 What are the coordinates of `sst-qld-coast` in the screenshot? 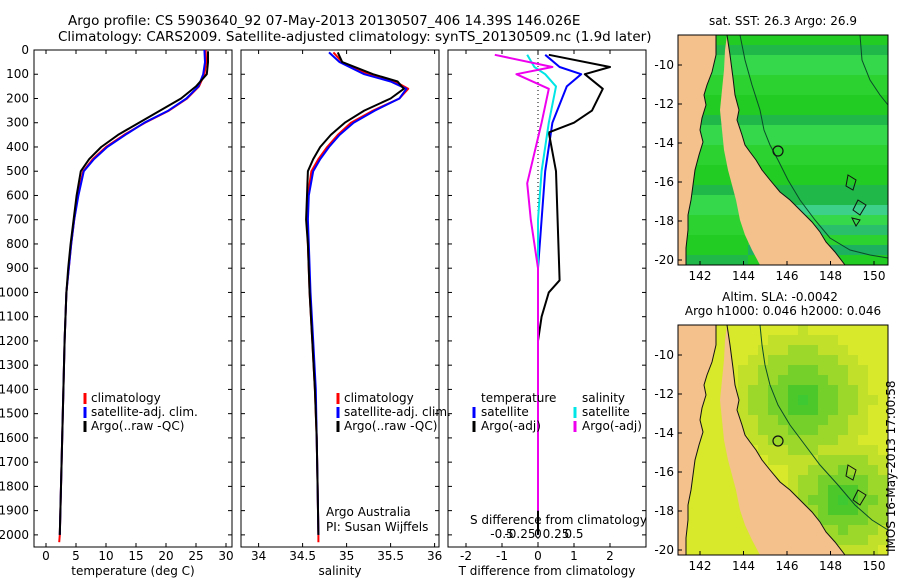 It's located at (782, 150).